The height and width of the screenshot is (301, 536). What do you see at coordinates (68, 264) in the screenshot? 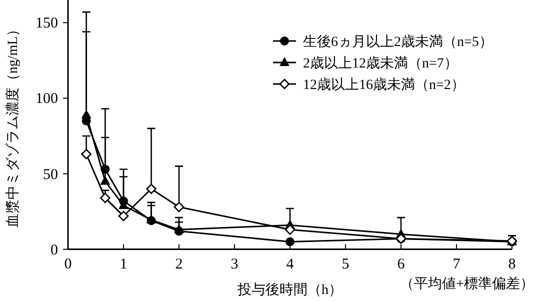
I see `x-tick-label: 0` at bounding box center [68, 264].